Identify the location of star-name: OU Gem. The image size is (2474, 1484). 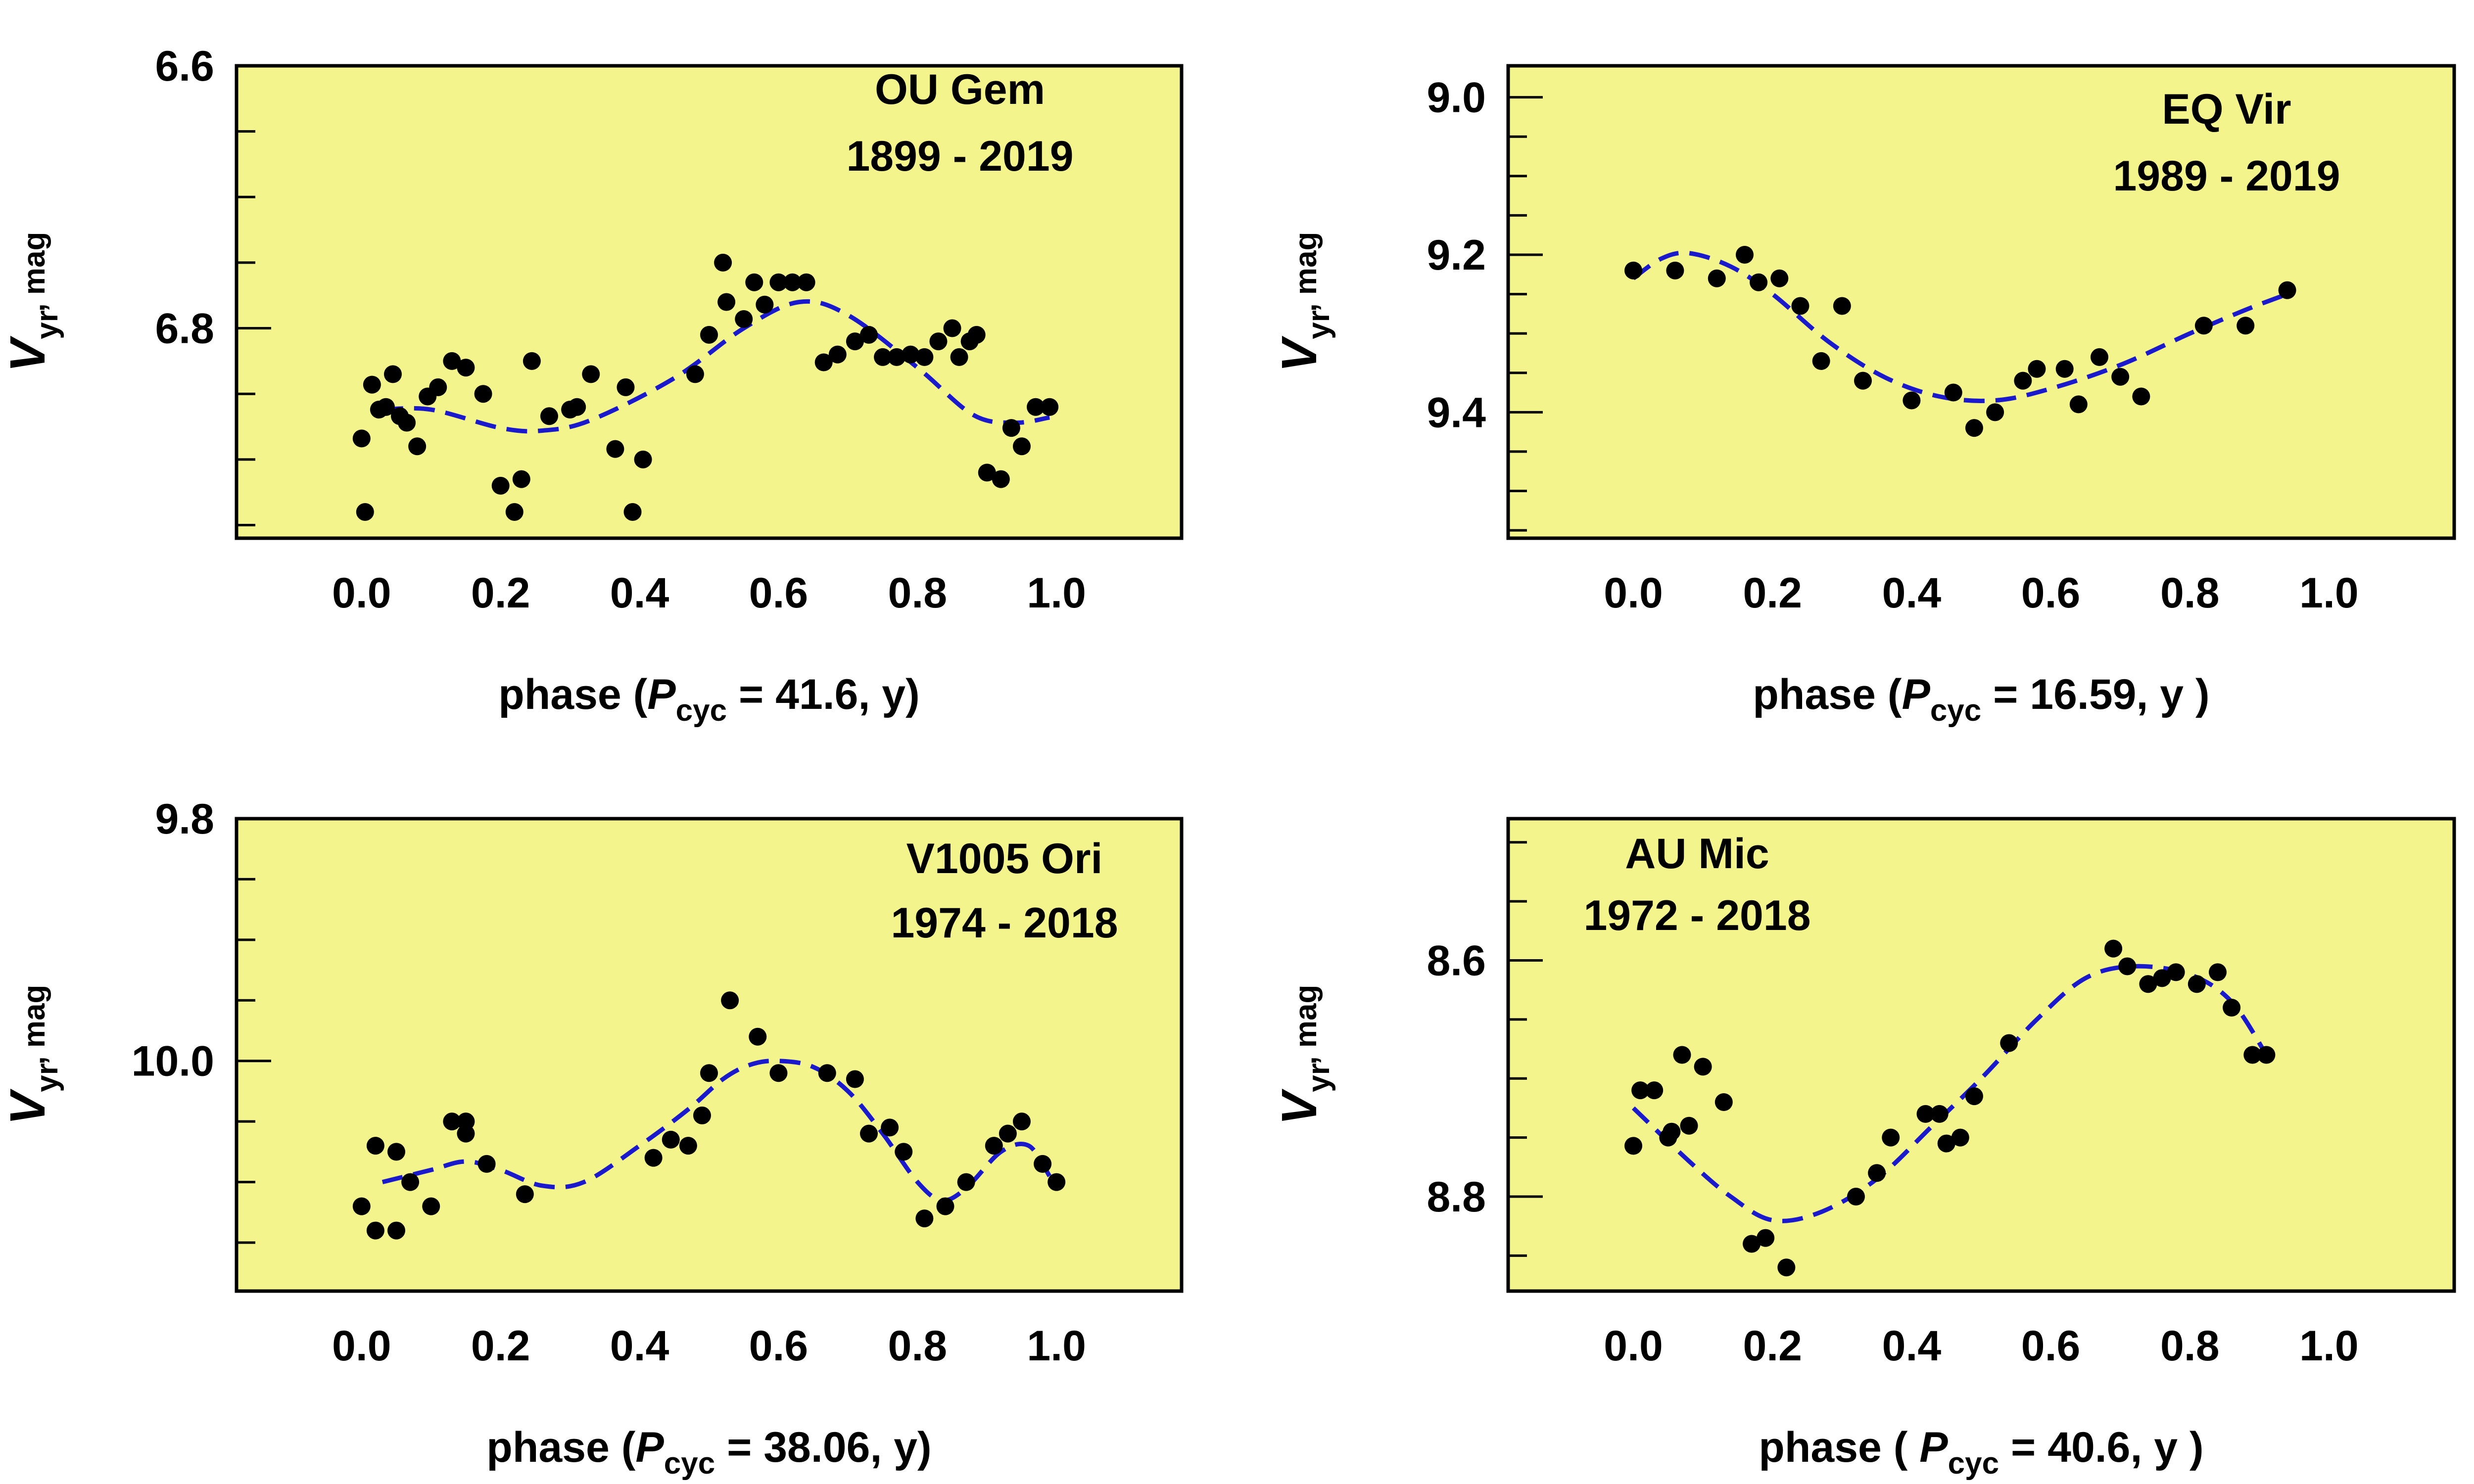
(960, 89).